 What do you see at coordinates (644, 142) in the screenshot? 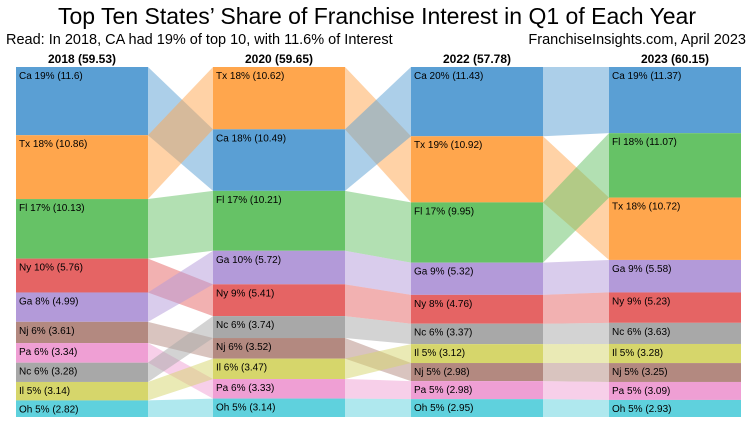
I see `segment-label: Fl 18% (11.07)` at bounding box center [644, 142].